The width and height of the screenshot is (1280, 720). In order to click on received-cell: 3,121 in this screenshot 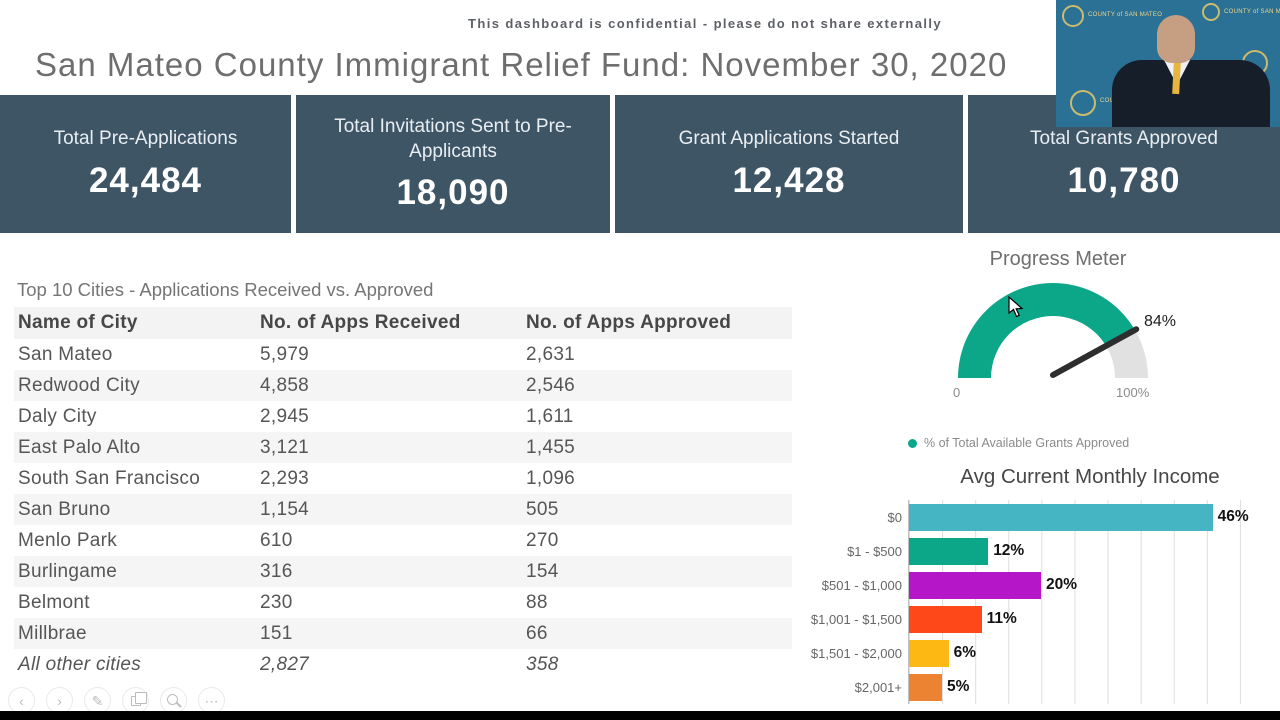, I will do `click(285, 447)`.